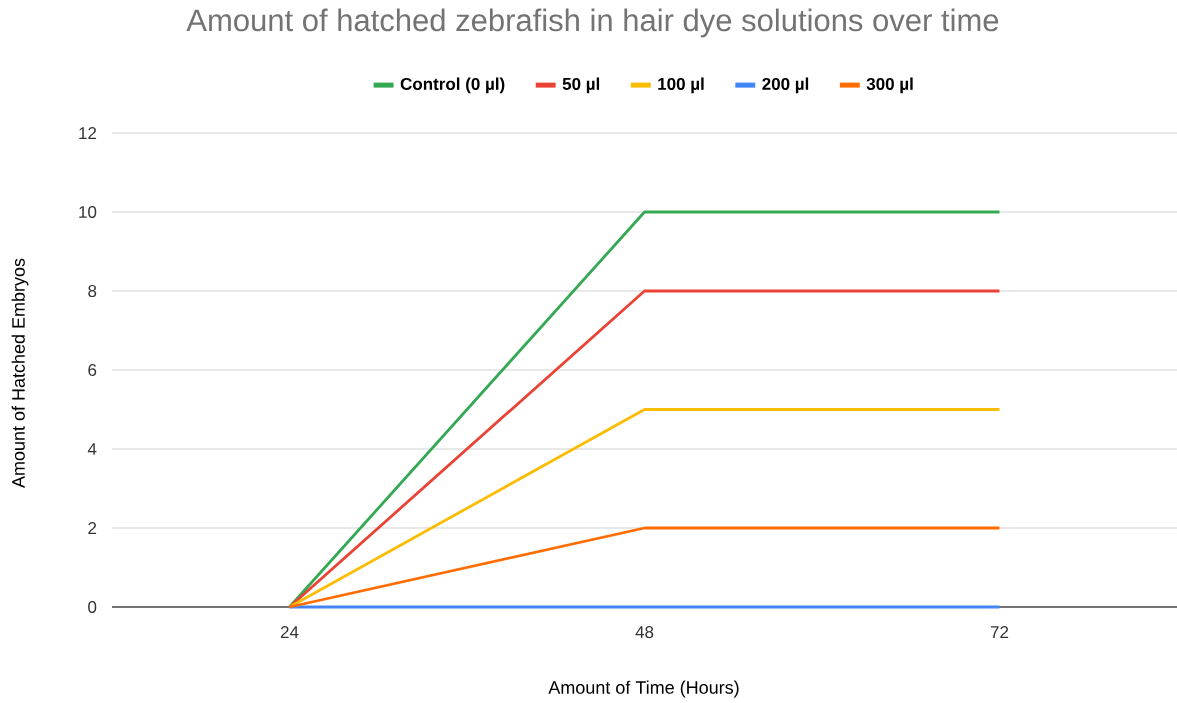 This screenshot has width=1177, height=703. What do you see at coordinates (452, 85) in the screenshot?
I see `legend-label: Control (0 µl)` at bounding box center [452, 85].